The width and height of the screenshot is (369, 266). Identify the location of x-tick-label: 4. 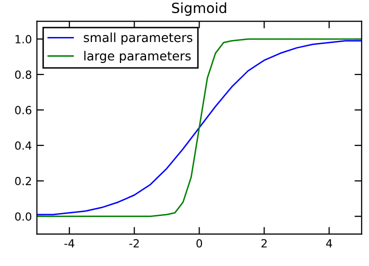
(329, 243).